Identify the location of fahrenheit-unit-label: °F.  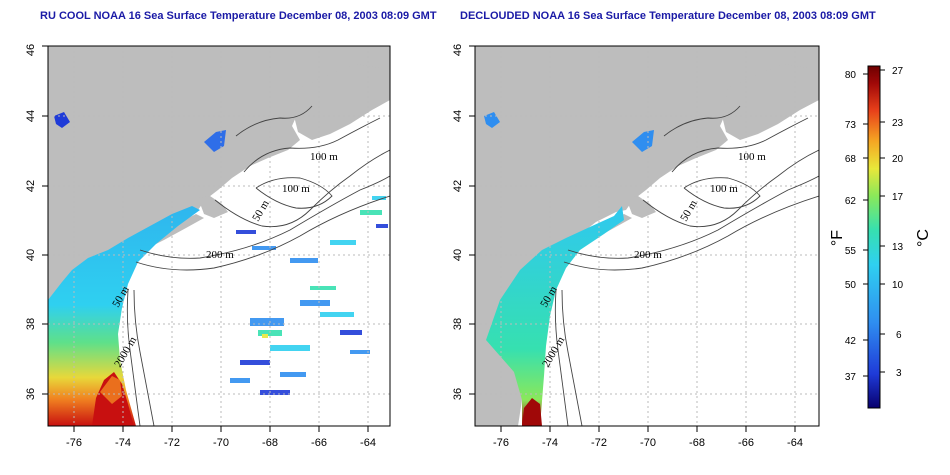
(837, 238).